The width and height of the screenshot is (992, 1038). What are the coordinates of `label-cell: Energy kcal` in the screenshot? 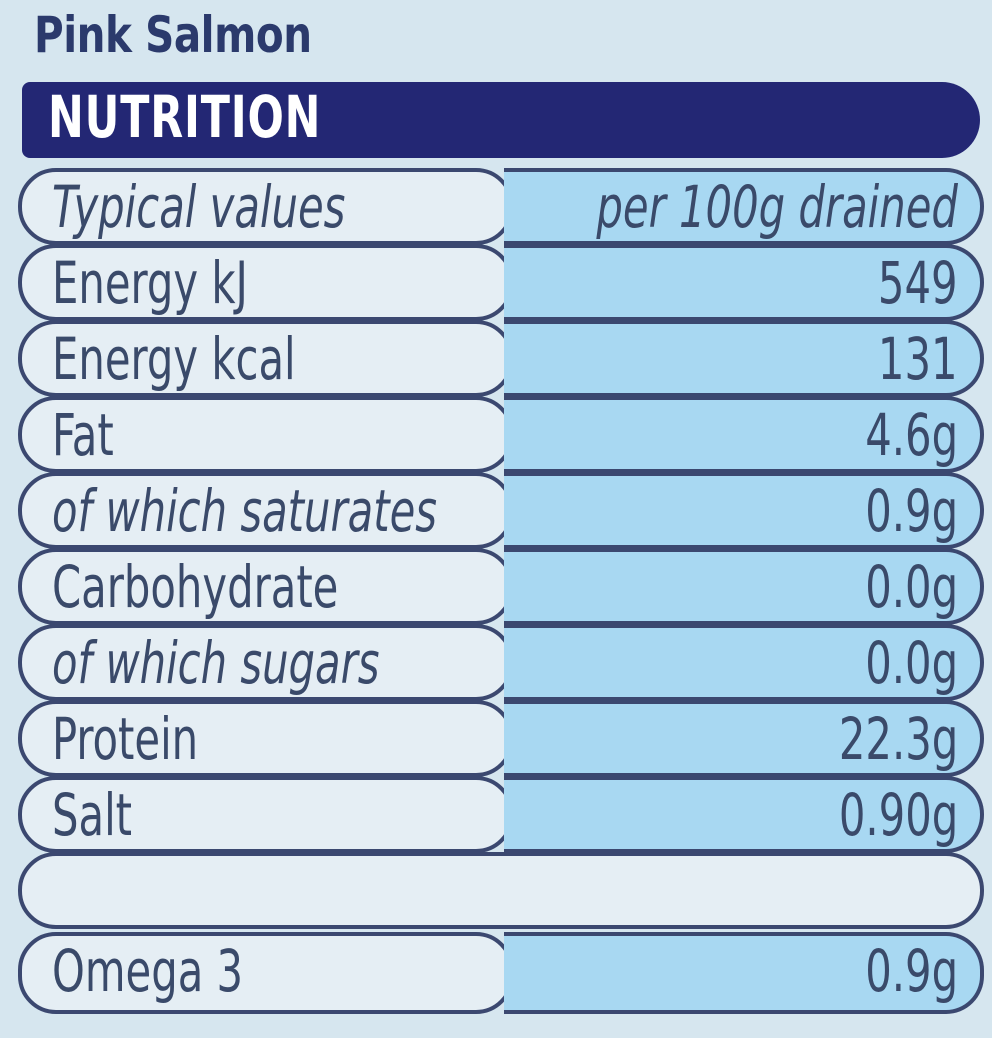 It's located at (266, 358).